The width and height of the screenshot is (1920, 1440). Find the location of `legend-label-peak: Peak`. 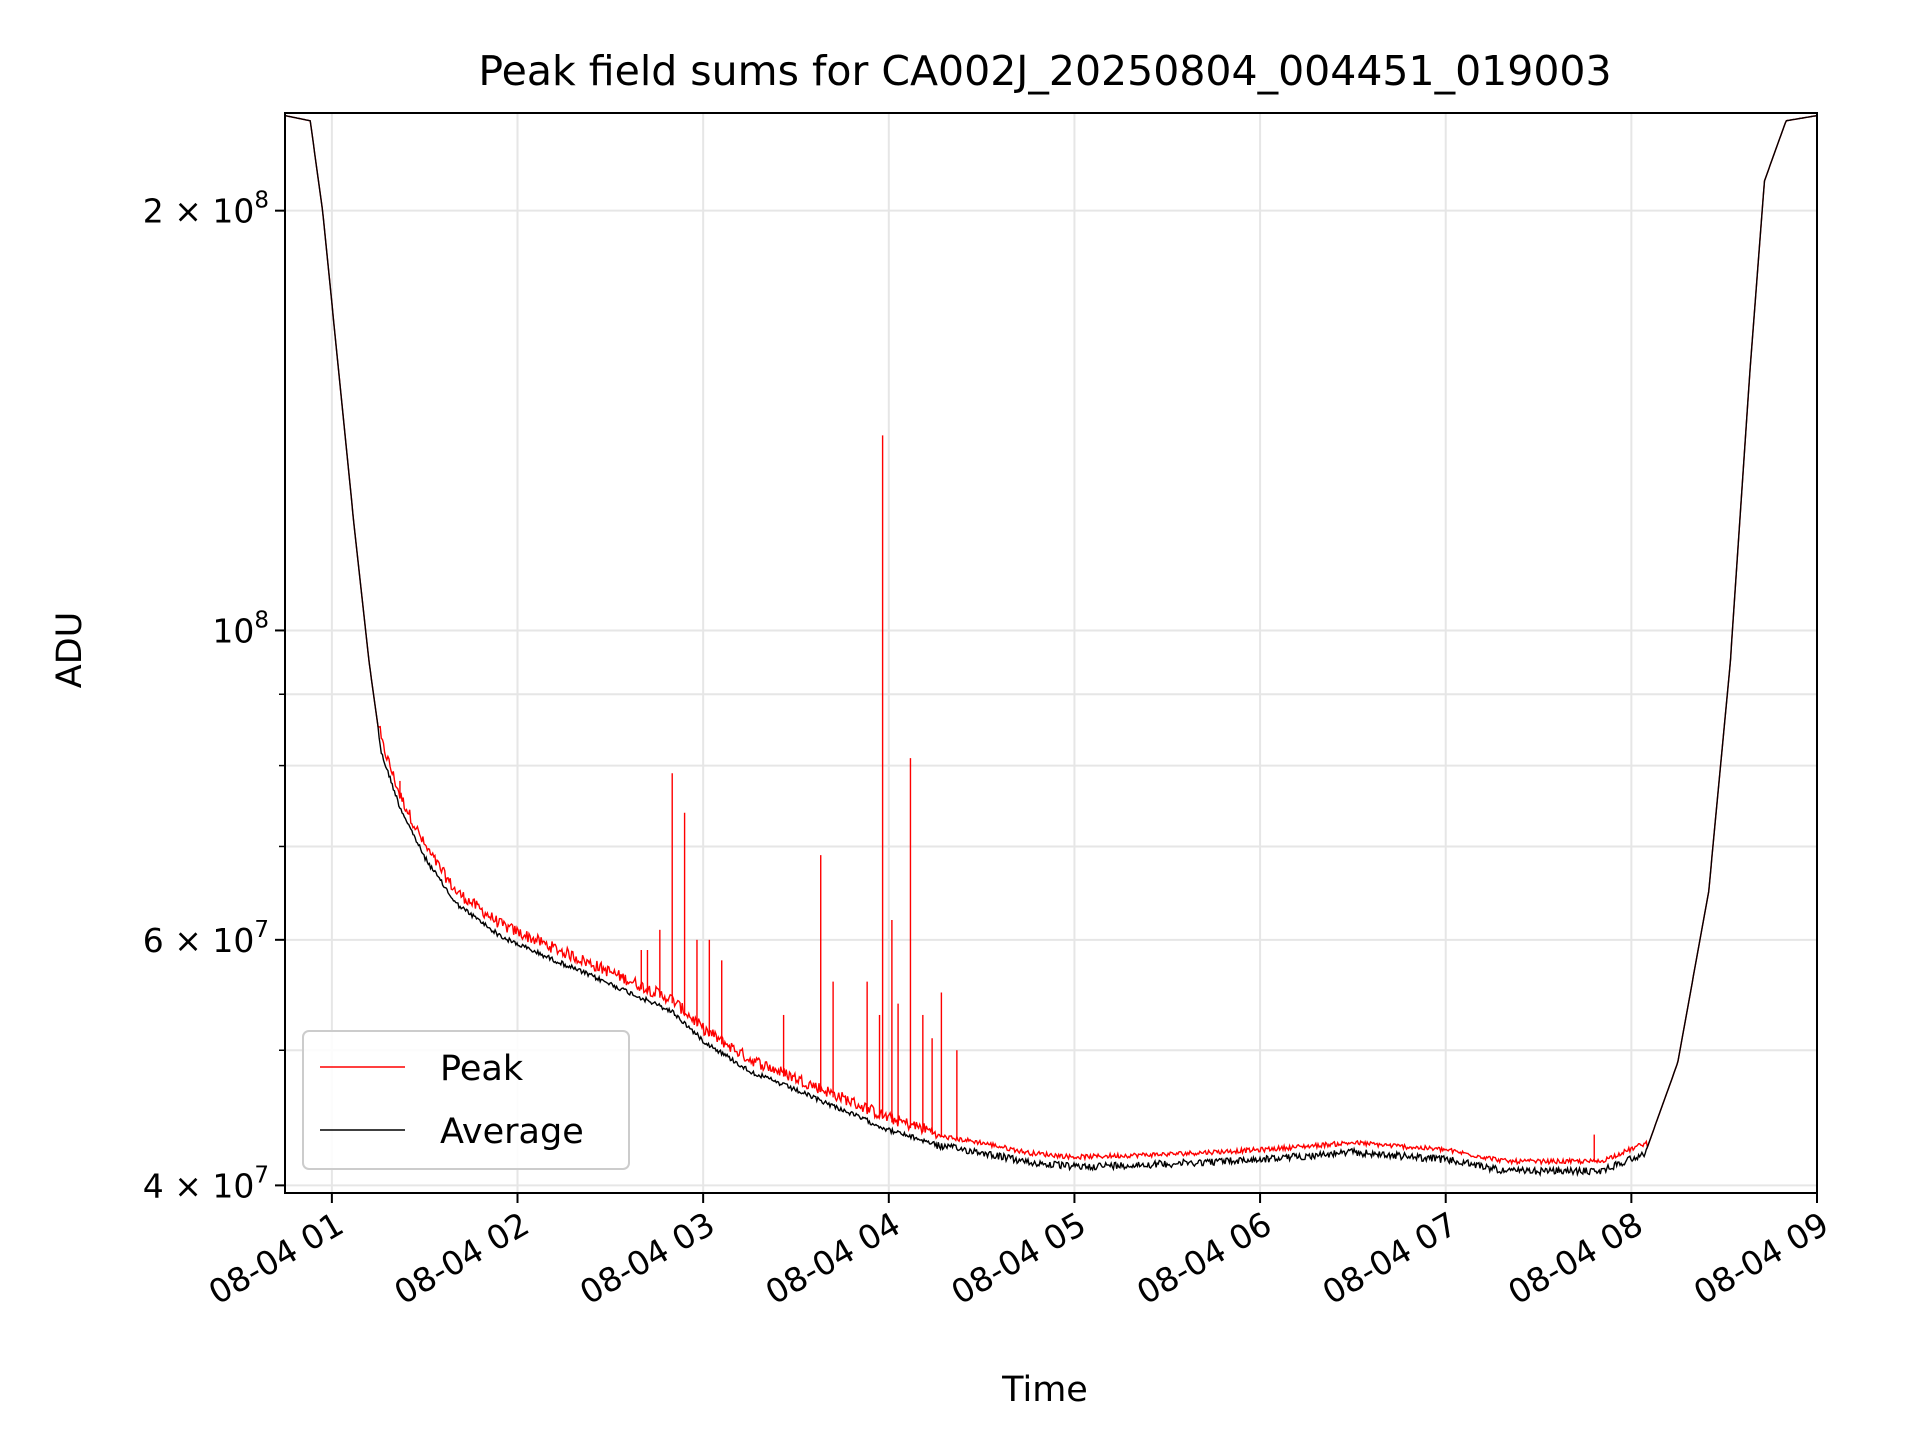

legend-label-peak: Peak is located at coordinates (482, 1069).